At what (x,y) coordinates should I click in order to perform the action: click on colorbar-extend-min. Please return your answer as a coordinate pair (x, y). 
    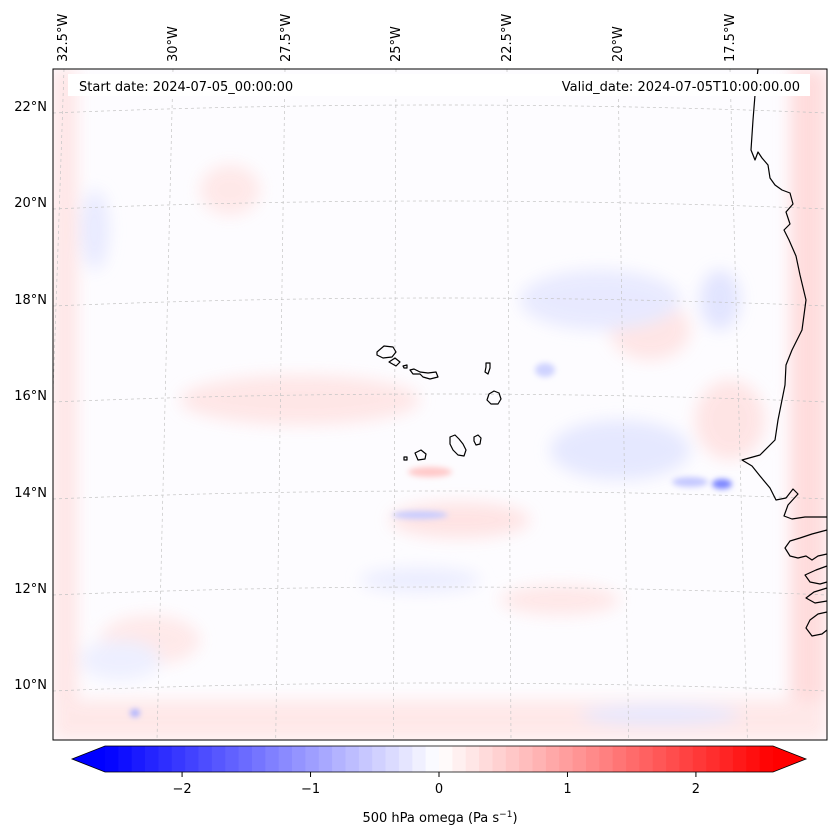
    Looking at the image, I should click on (88, 759).